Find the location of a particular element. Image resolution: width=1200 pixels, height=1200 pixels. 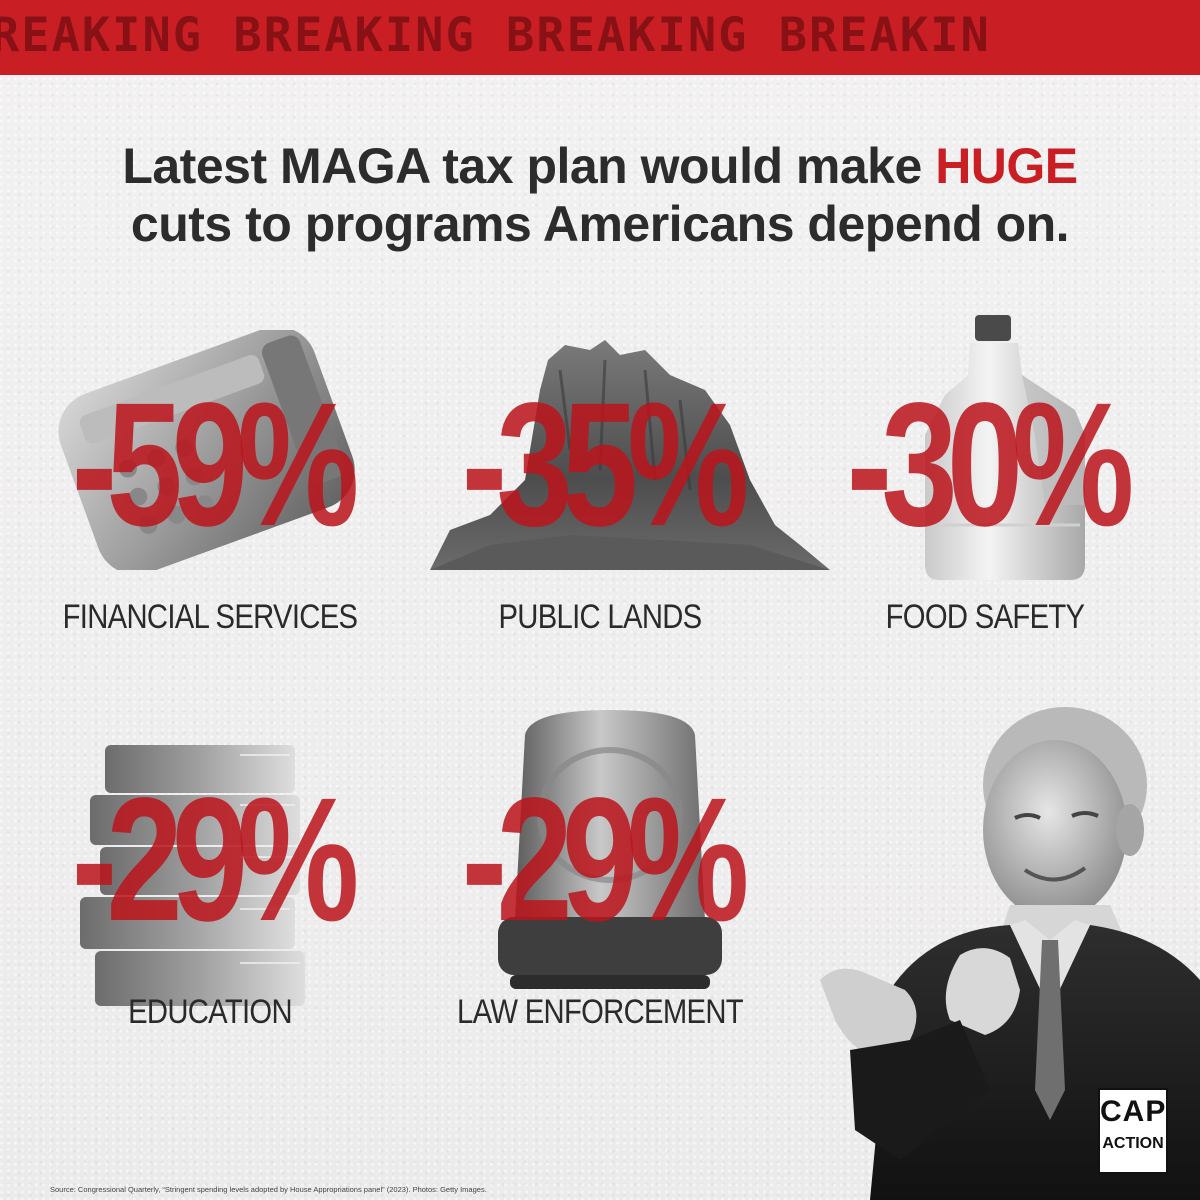

breaking-banner-text: REAKING BREAKING BREAKING BREAKIN is located at coordinates (495, 35).